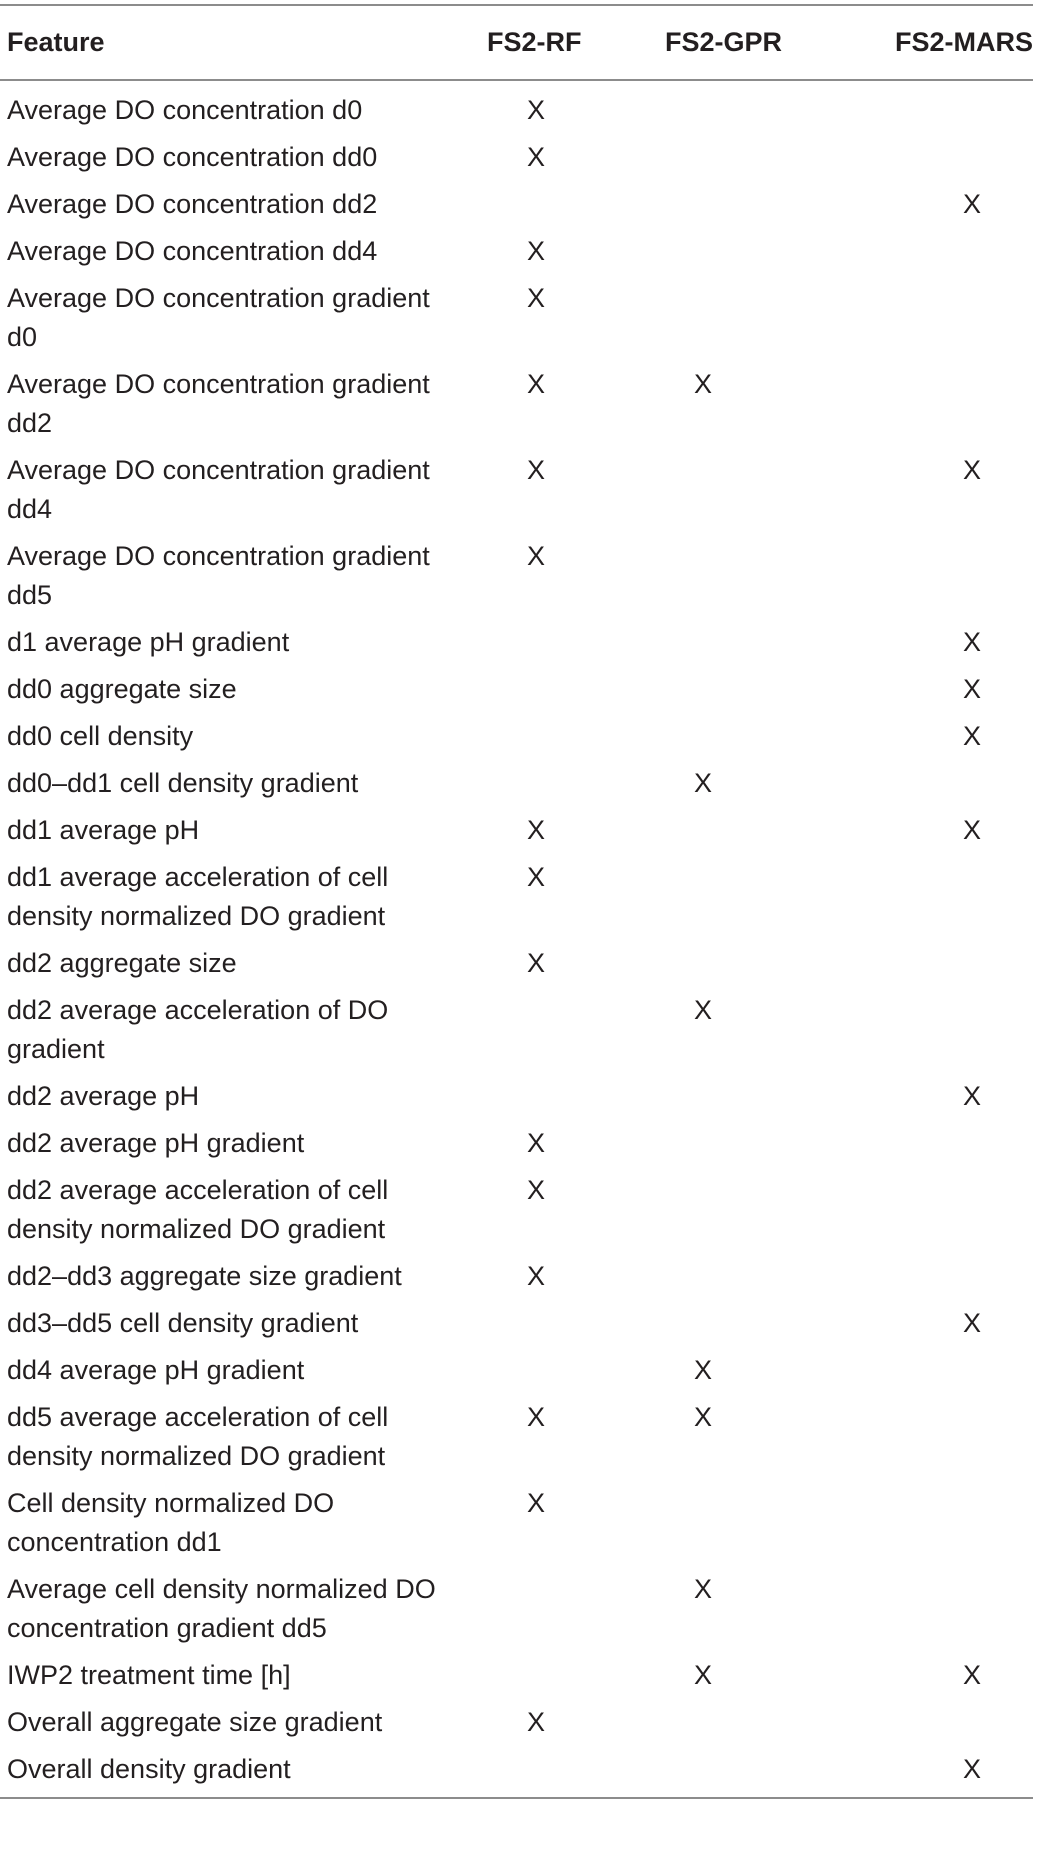 Image resolution: width=1040 pixels, height=1865 pixels. I want to click on feature-cell: dd3–dd5 cell density gradient, so click(183, 1323).